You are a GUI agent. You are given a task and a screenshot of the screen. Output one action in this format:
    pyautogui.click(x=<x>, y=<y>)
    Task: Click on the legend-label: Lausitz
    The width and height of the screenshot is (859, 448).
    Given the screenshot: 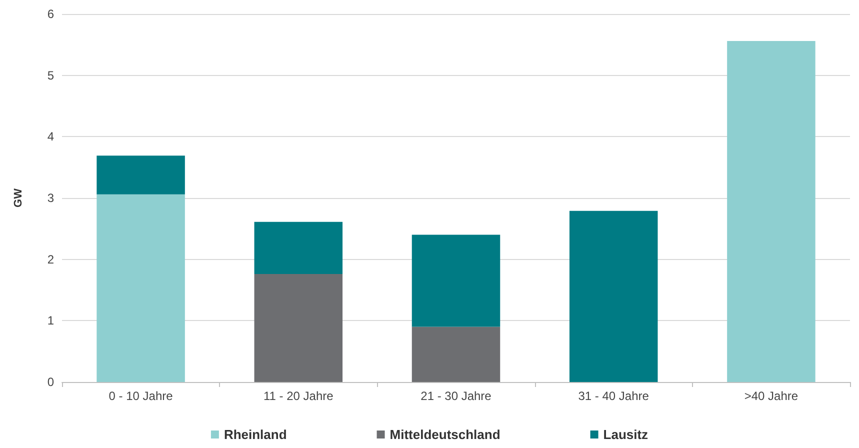 What is the action you would take?
    pyautogui.click(x=626, y=434)
    